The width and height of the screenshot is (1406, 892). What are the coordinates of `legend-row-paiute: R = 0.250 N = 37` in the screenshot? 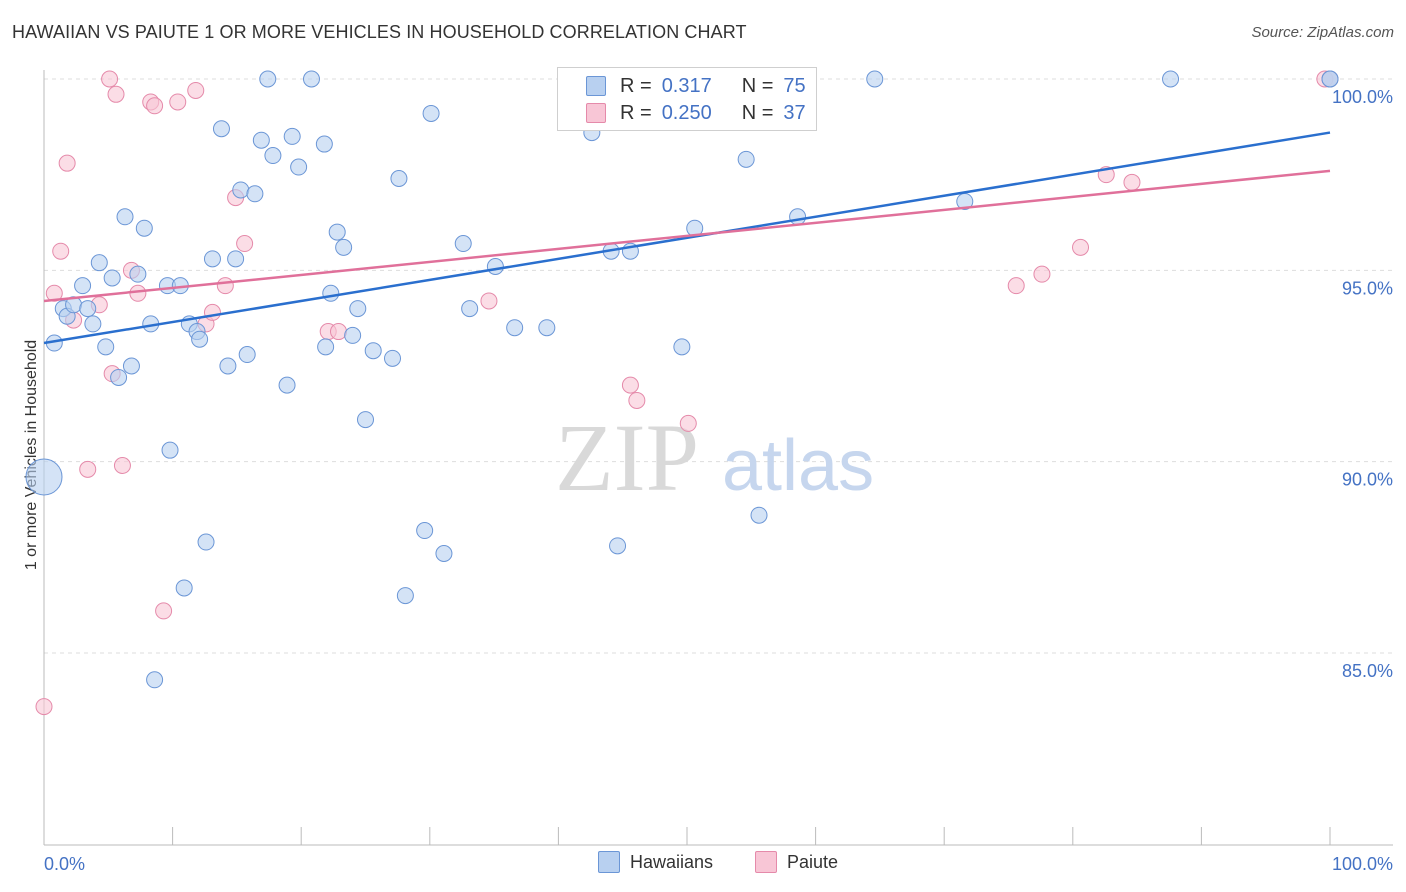 It's located at (682, 113).